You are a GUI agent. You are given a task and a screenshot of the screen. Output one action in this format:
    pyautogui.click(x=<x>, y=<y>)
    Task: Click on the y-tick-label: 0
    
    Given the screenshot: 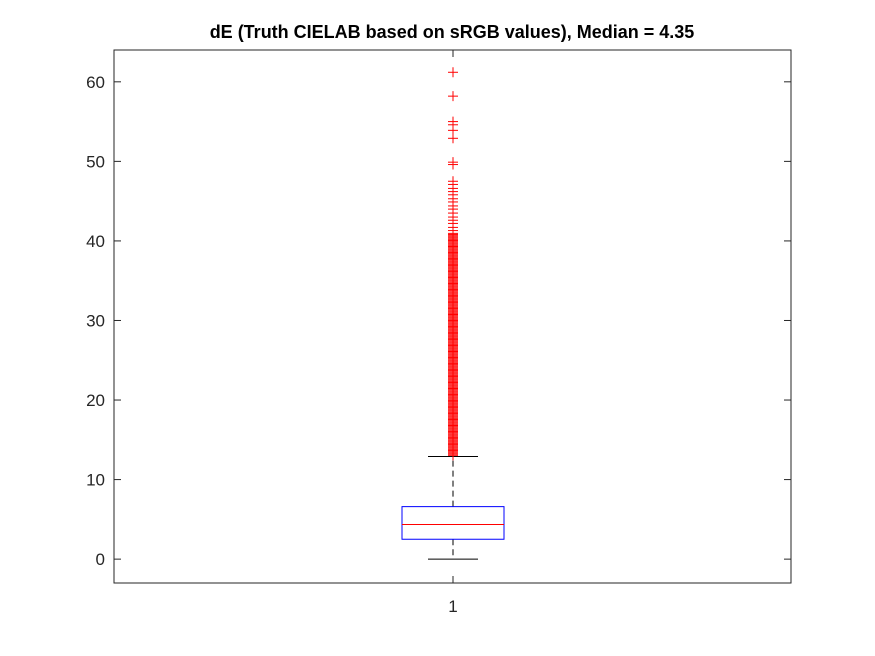 What is the action you would take?
    pyautogui.click(x=100, y=559)
    